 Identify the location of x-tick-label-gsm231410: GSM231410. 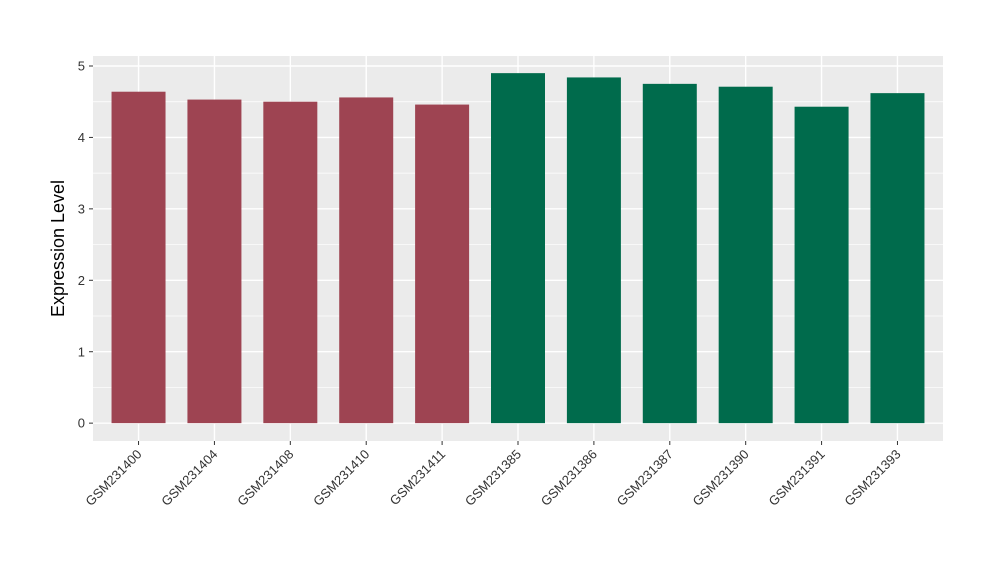
(341, 478).